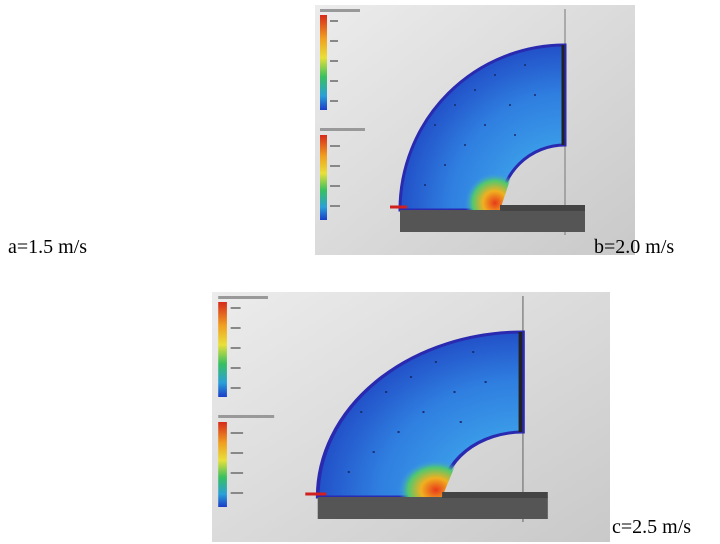 This screenshot has width=720, height=544. What do you see at coordinates (48, 247) in the screenshot?
I see `caption: a=1.5 m/s` at bounding box center [48, 247].